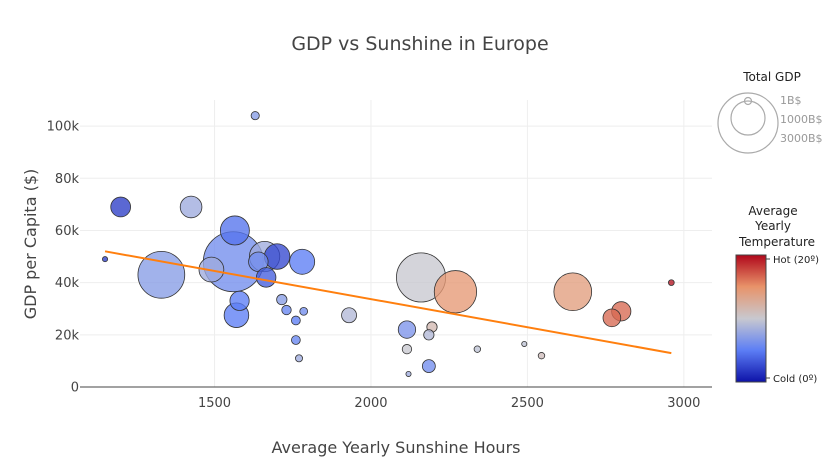 The width and height of the screenshot is (840, 471). I want to click on x-axis-title: Average Yearly Sunshine Hours, so click(396, 447).